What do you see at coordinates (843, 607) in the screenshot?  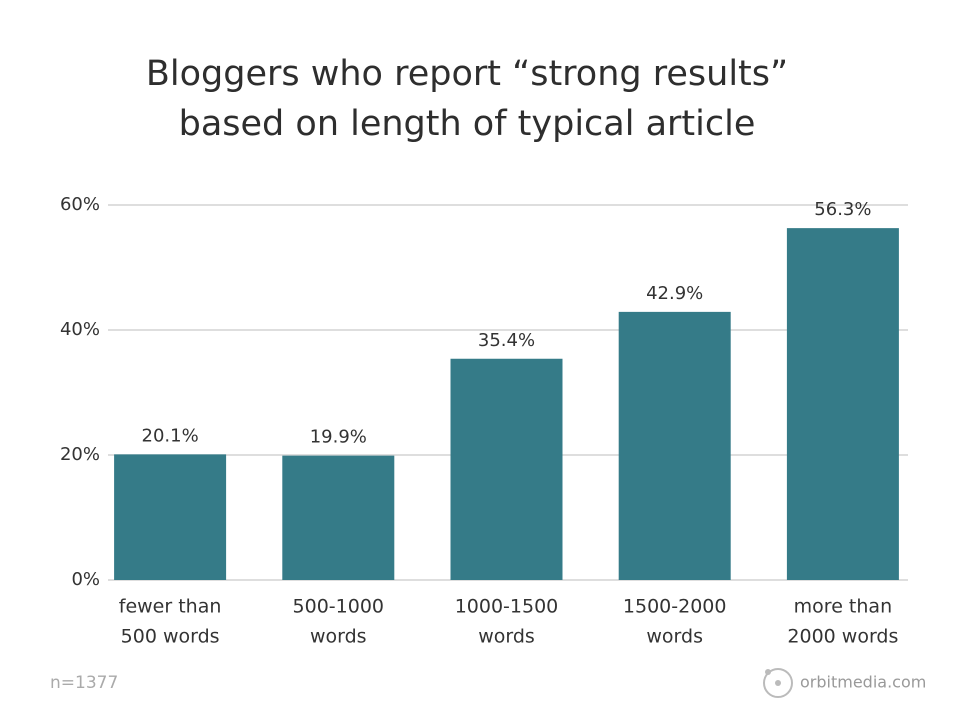 I see `x-tick-label: more than` at bounding box center [843, 607].